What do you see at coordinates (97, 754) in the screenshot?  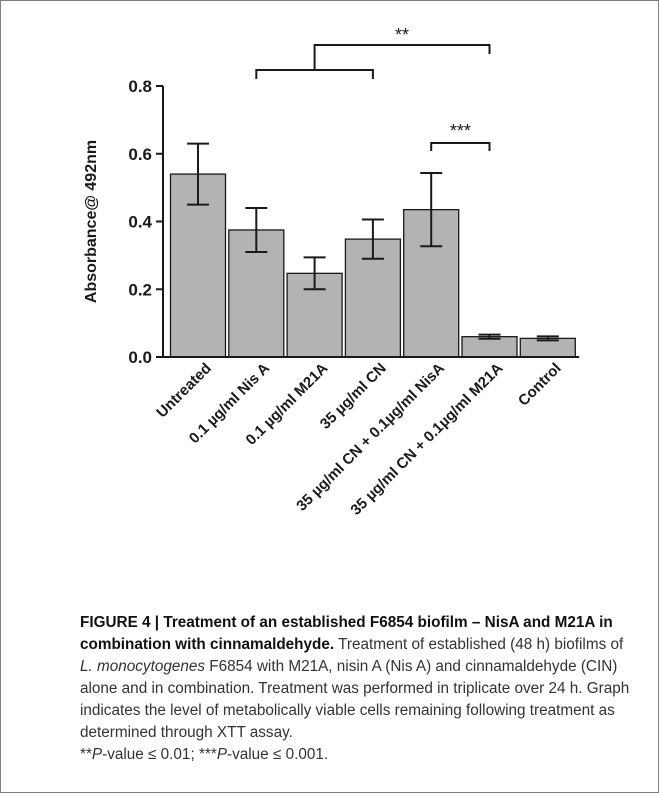 I see `stat-1-p: P` at bounding box center [97, 754].